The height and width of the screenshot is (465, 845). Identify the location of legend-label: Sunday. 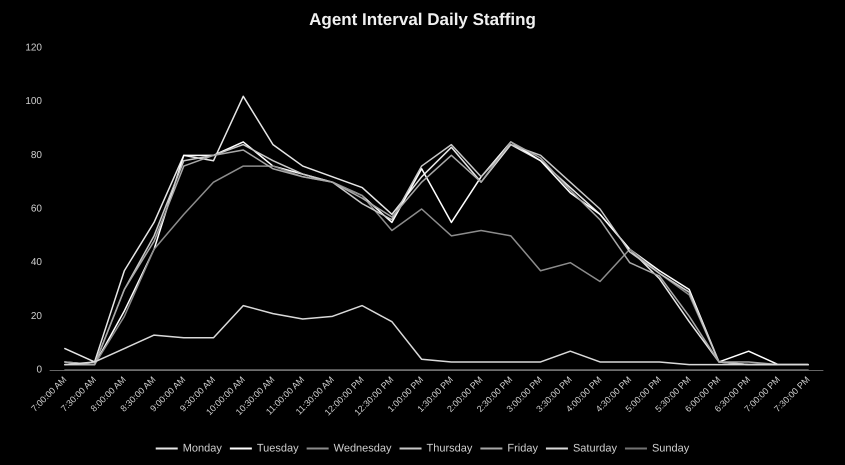
(671, 448).